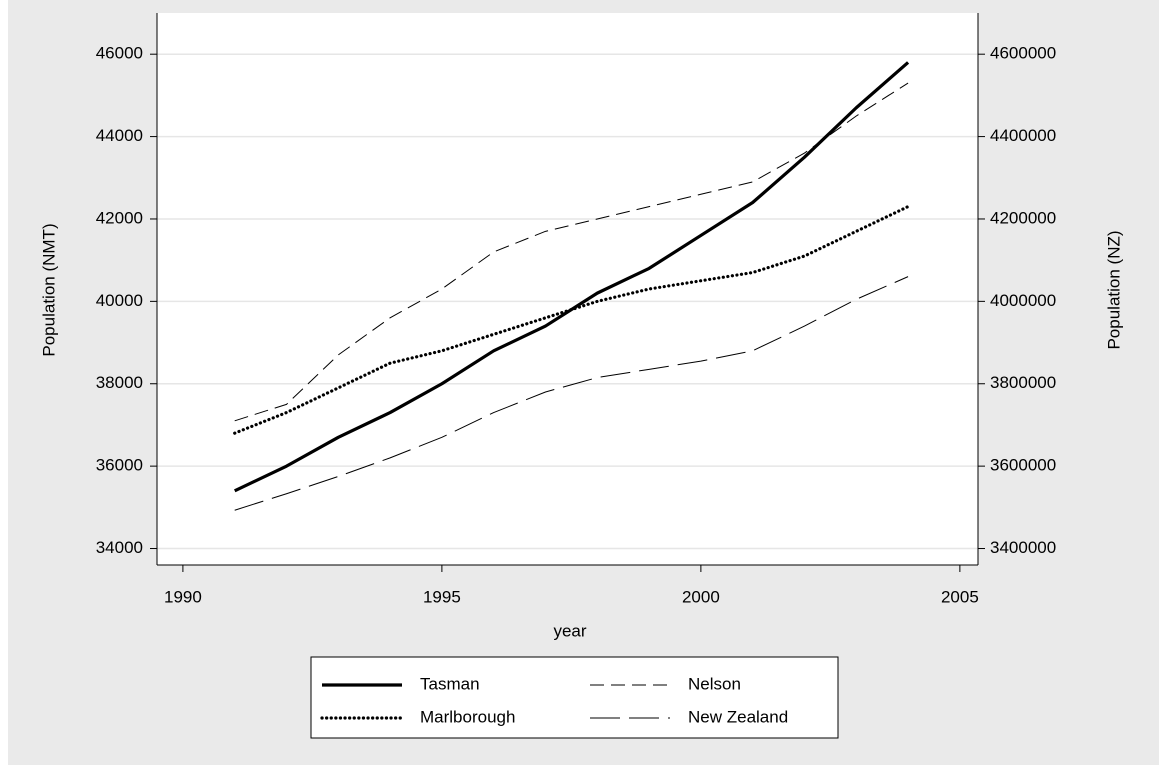 This screenshot has width=1167, height=778. I want to click on y-tick-label: 46000, so click(119, 53).